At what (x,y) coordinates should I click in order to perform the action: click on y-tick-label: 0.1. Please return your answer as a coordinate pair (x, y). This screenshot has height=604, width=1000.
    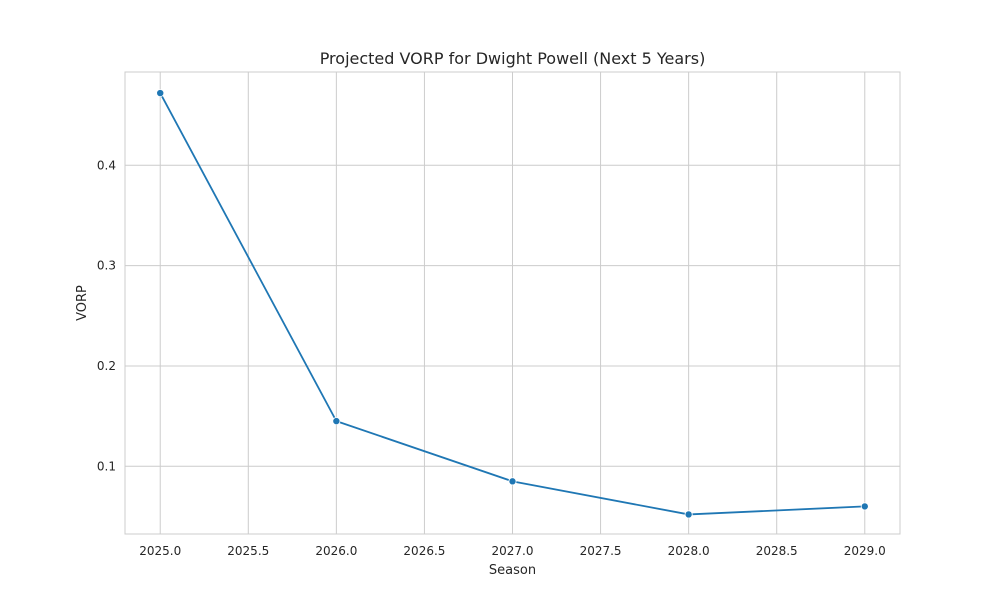
    Looking at the image, I should click on (106, 466).